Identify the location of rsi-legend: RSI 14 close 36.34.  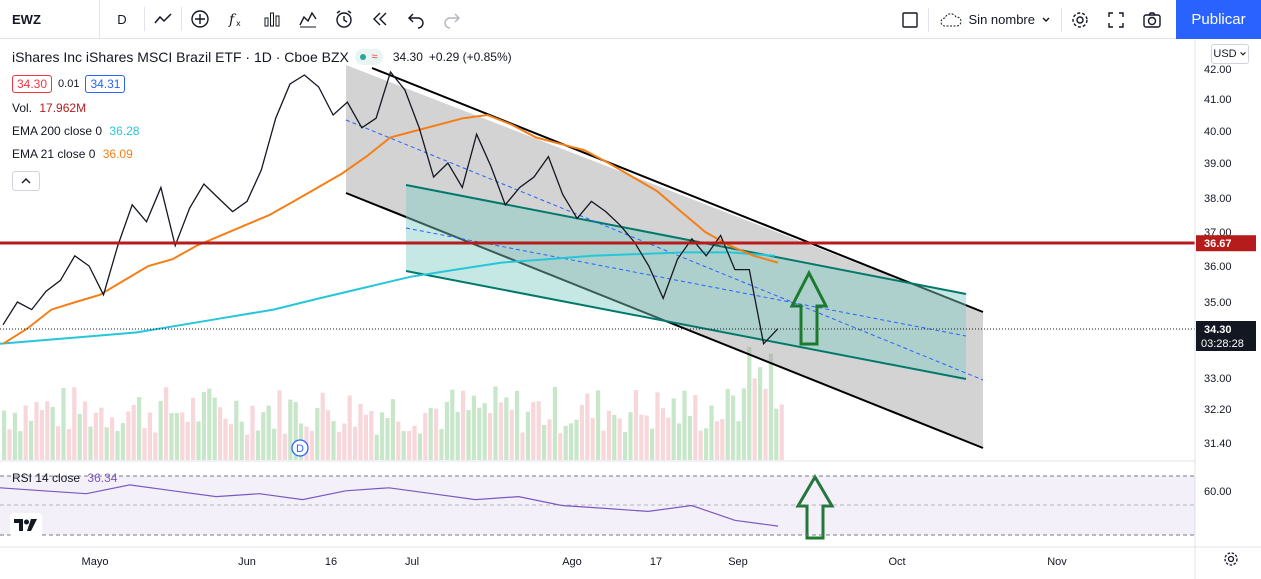
(64, 478).